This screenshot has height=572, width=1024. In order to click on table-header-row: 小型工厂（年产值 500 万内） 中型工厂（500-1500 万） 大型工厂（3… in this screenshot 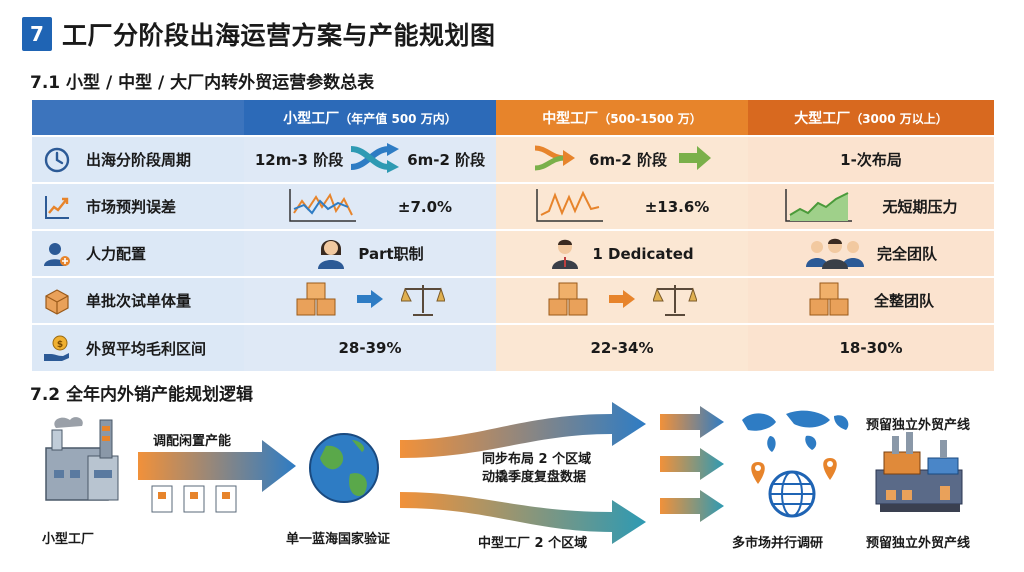, I will do `click(513, 118)`.